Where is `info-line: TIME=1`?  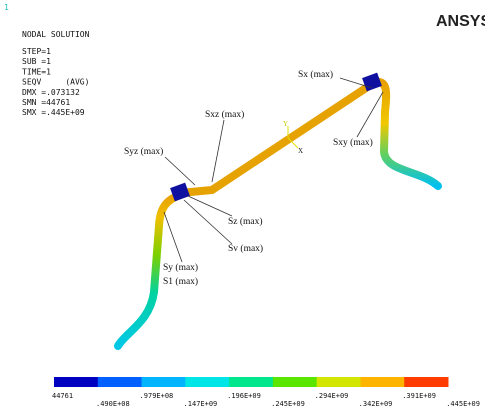
info-line: TIME=1 is located at coordinates (36, 71).